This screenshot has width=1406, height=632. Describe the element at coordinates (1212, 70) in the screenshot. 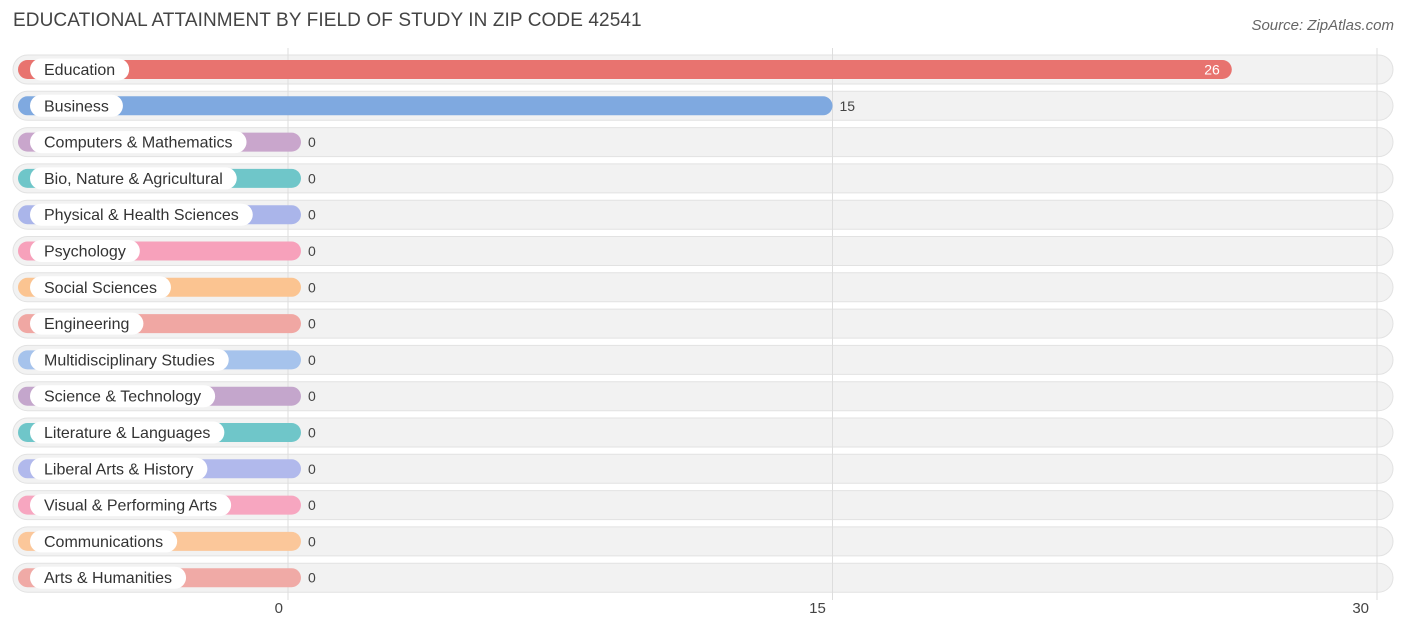

I see `value-label: 26` at that location.